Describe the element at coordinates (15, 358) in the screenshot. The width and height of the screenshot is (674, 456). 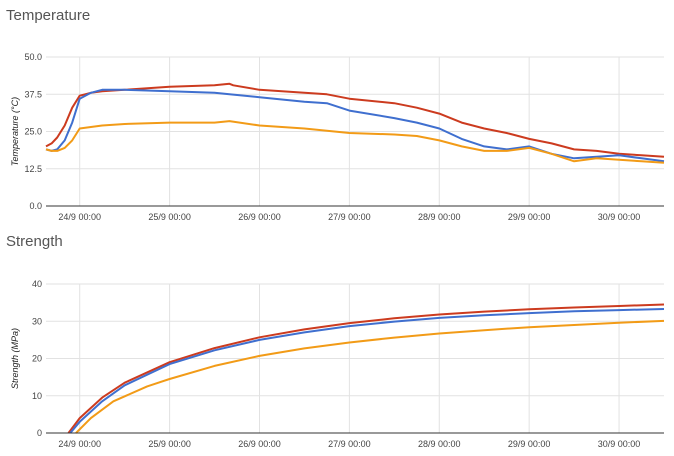
I see `strength-y-axis-label: Strength (MPa)` at that location.